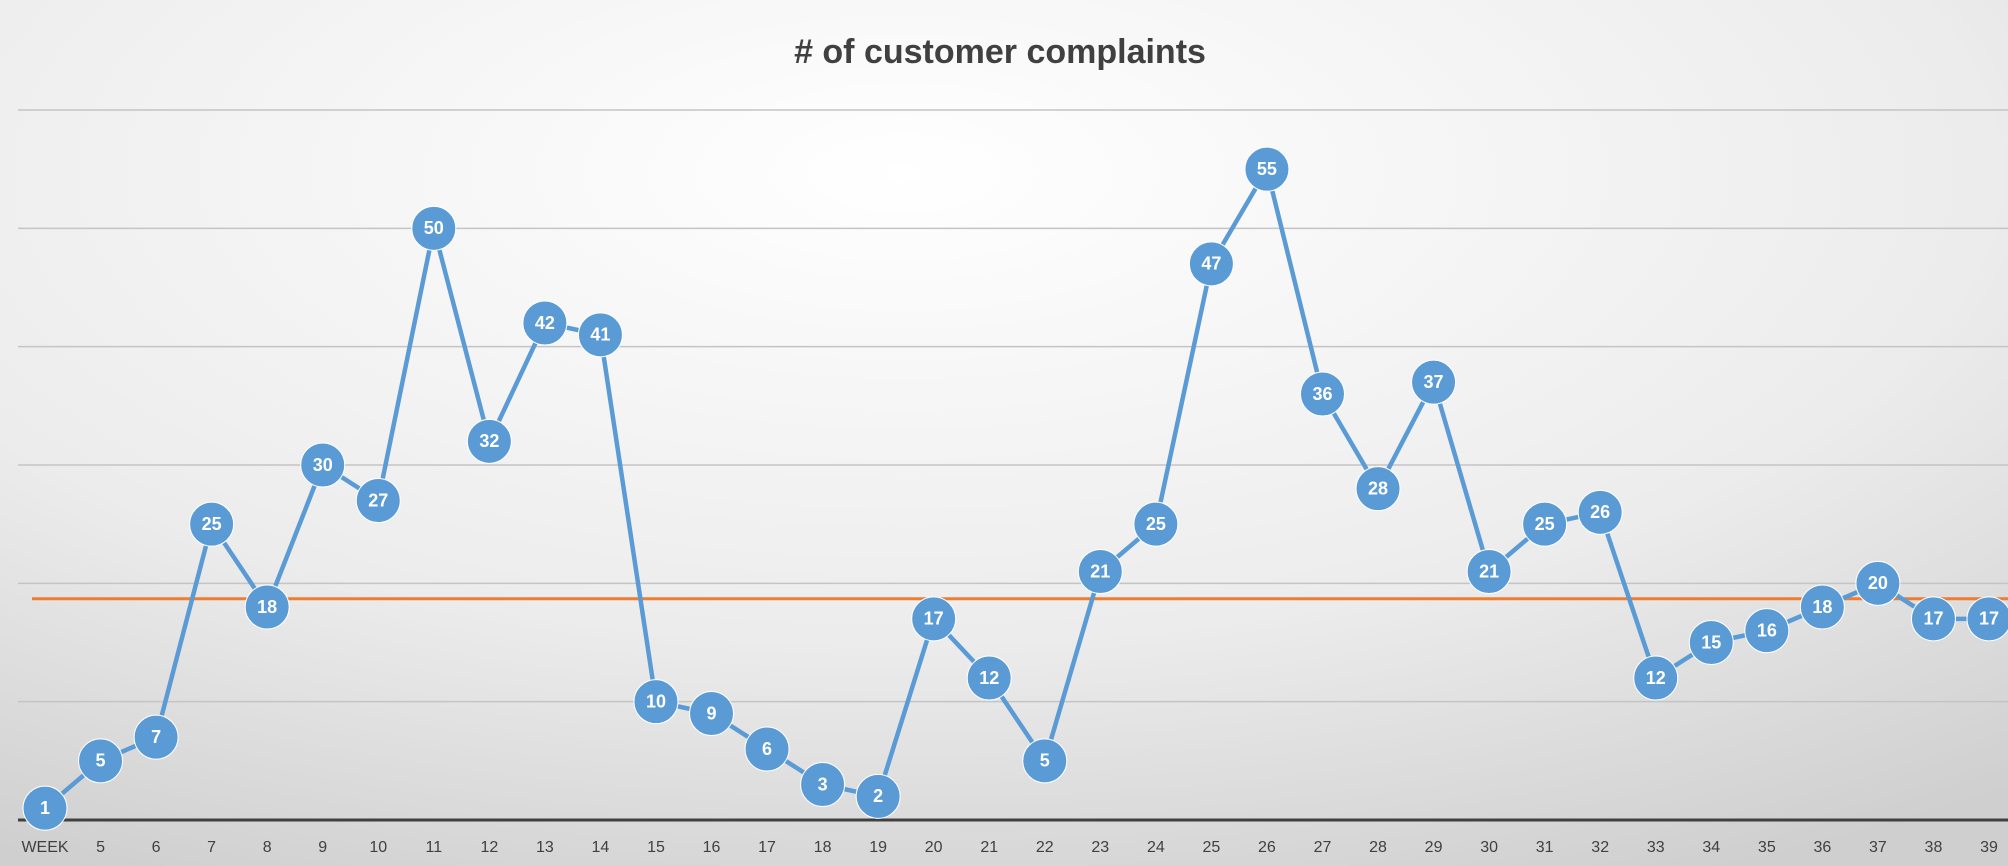  I want to click on data-label: 16, so click(1767, 630).